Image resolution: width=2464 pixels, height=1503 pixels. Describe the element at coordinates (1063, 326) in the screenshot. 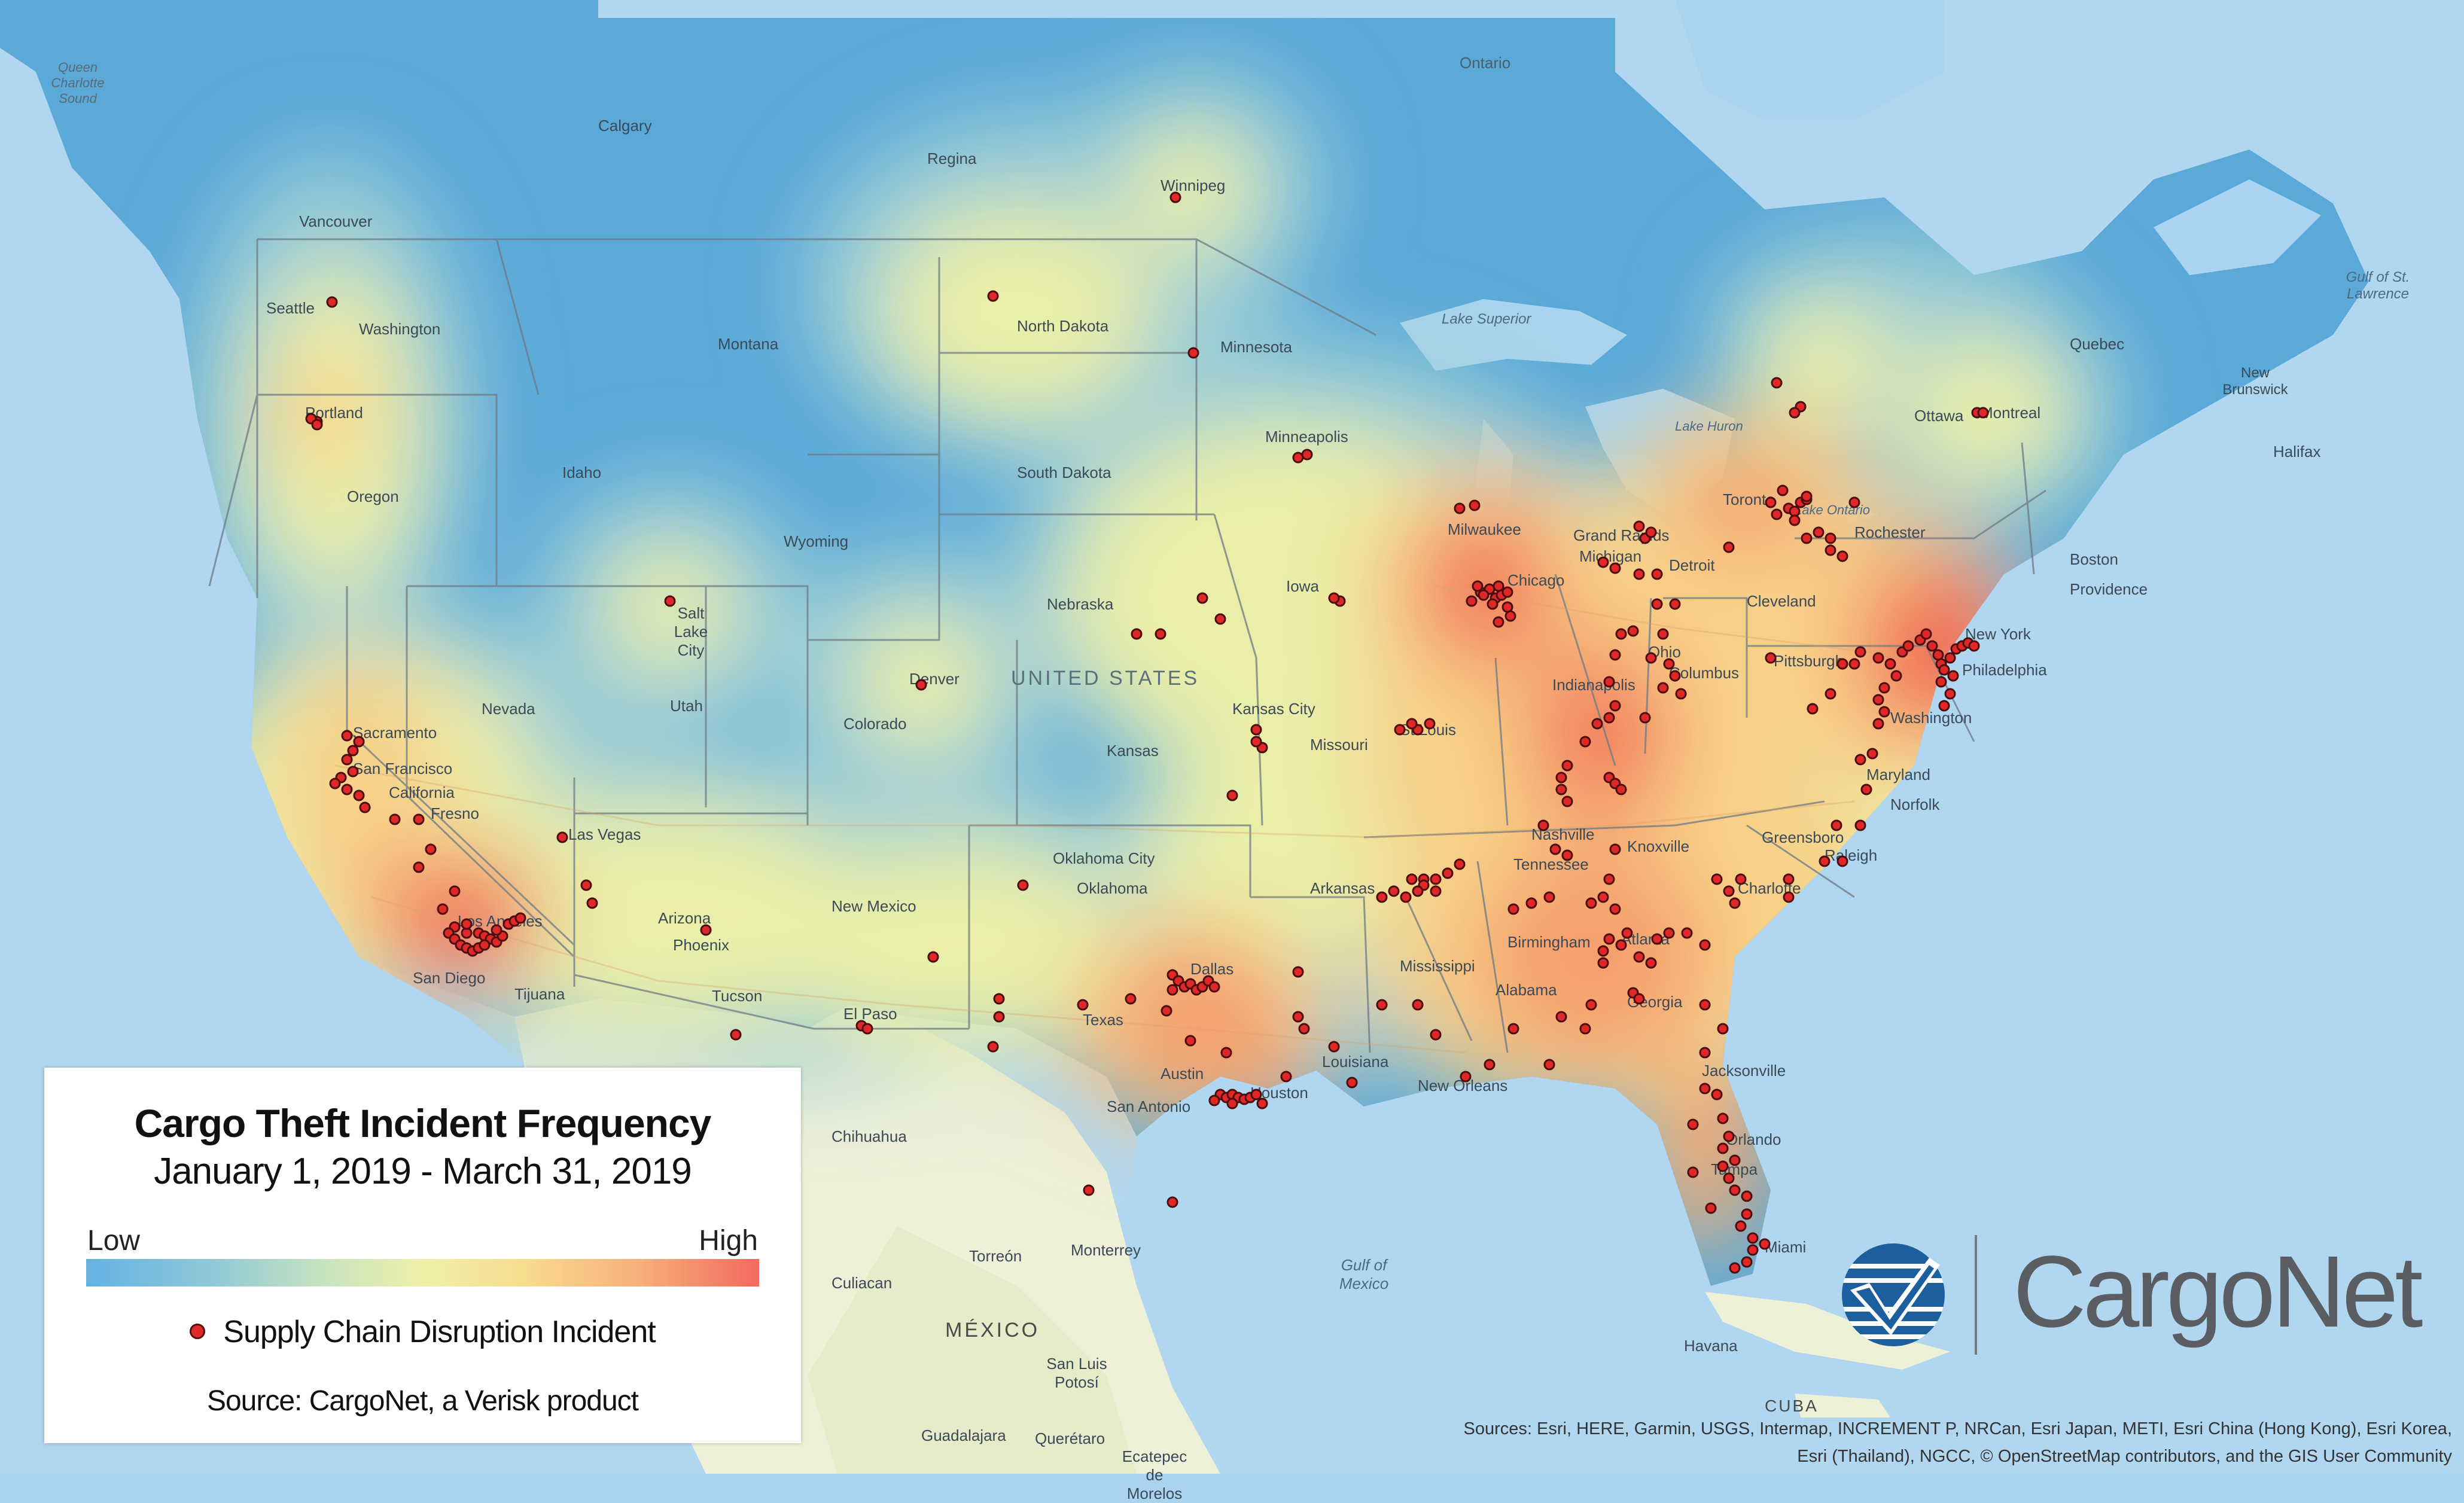

I see `label-north-dakota: North Dakota` at that location.